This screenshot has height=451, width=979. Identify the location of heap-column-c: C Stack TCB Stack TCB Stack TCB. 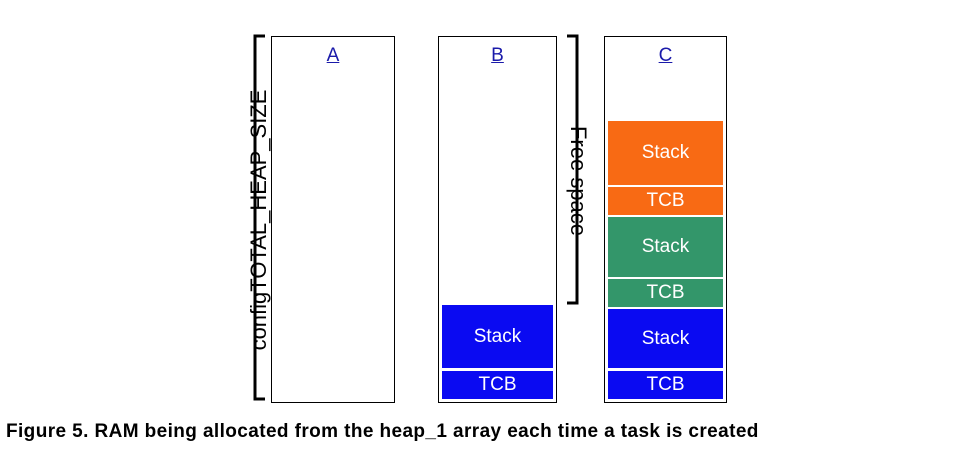
(665, 219).